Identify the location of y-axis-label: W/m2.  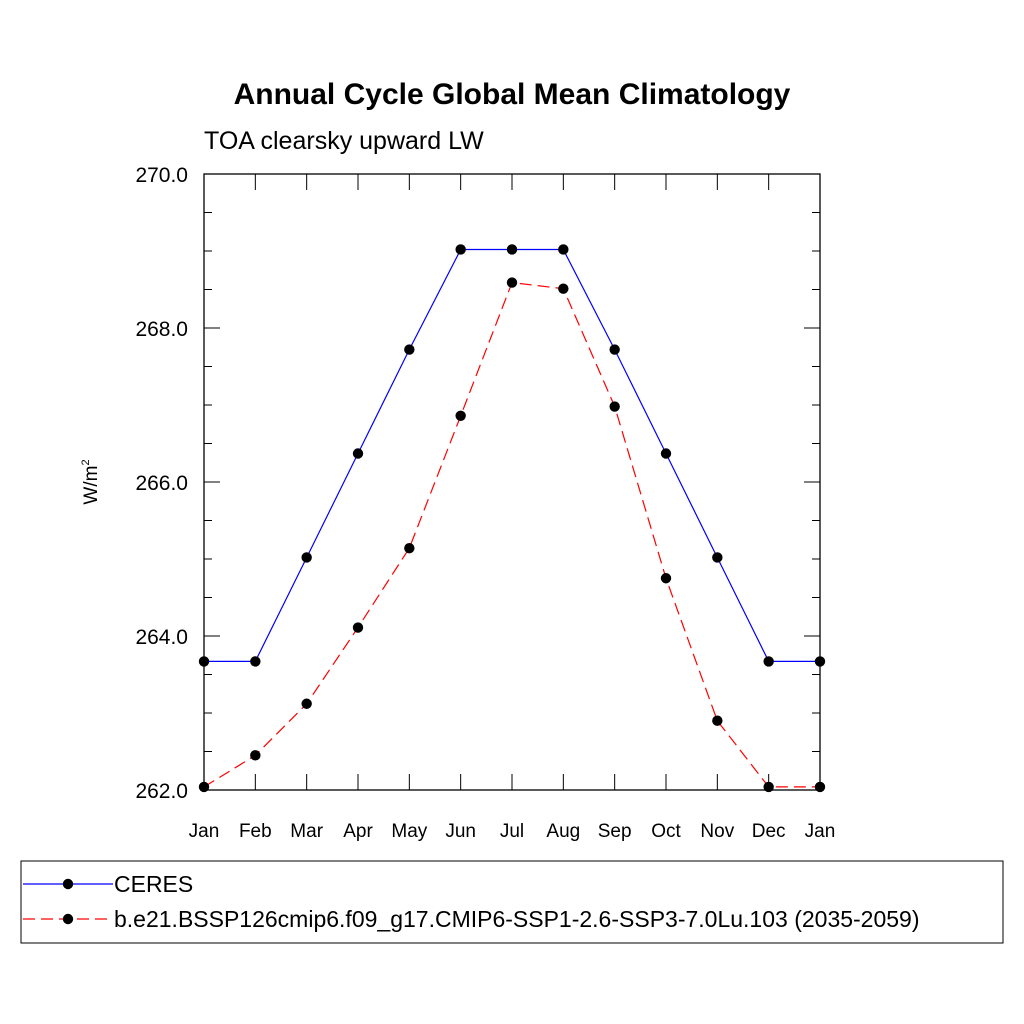
(91, 481).